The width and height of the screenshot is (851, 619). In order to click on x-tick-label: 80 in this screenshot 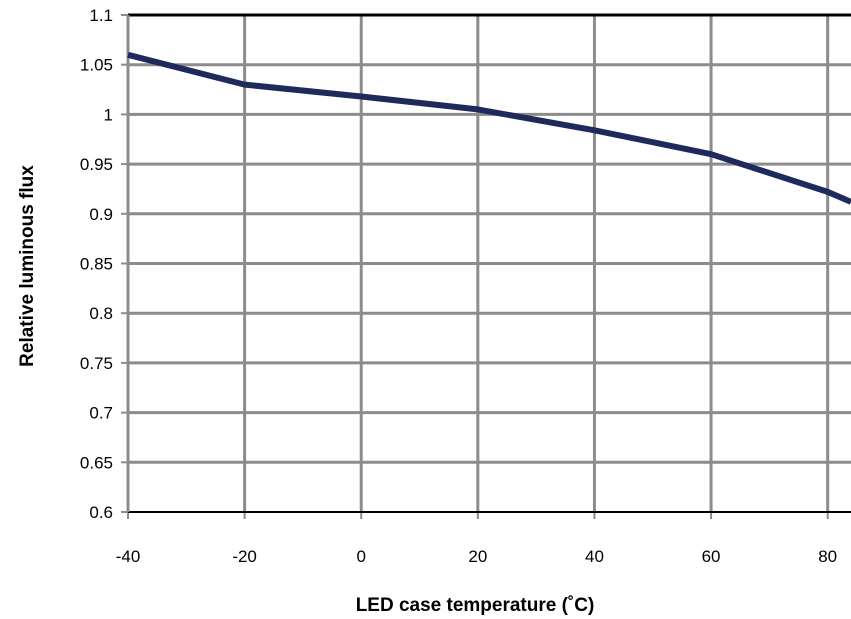, I will do `click(827, 556)`.